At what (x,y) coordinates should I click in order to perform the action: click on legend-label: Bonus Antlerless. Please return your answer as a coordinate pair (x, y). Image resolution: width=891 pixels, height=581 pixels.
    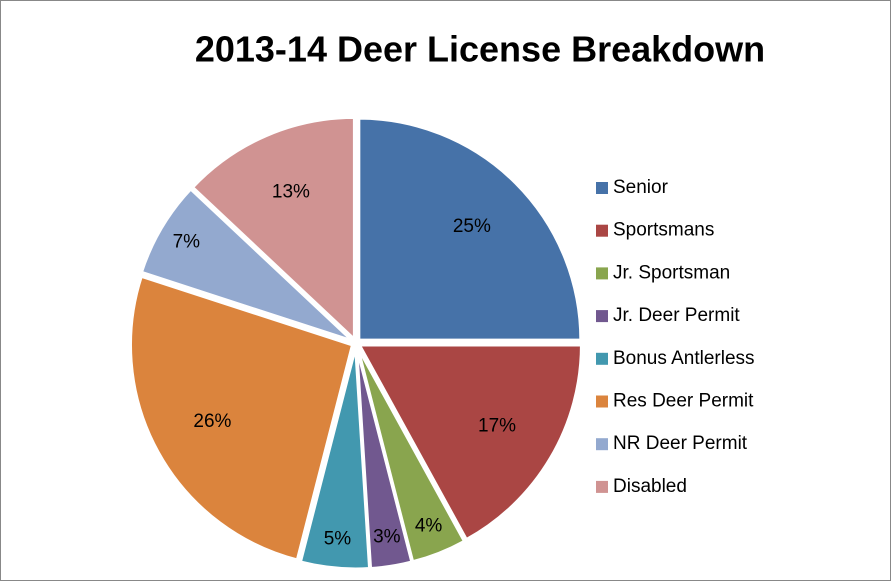
    Looking at the image, I should click on (684, 358).